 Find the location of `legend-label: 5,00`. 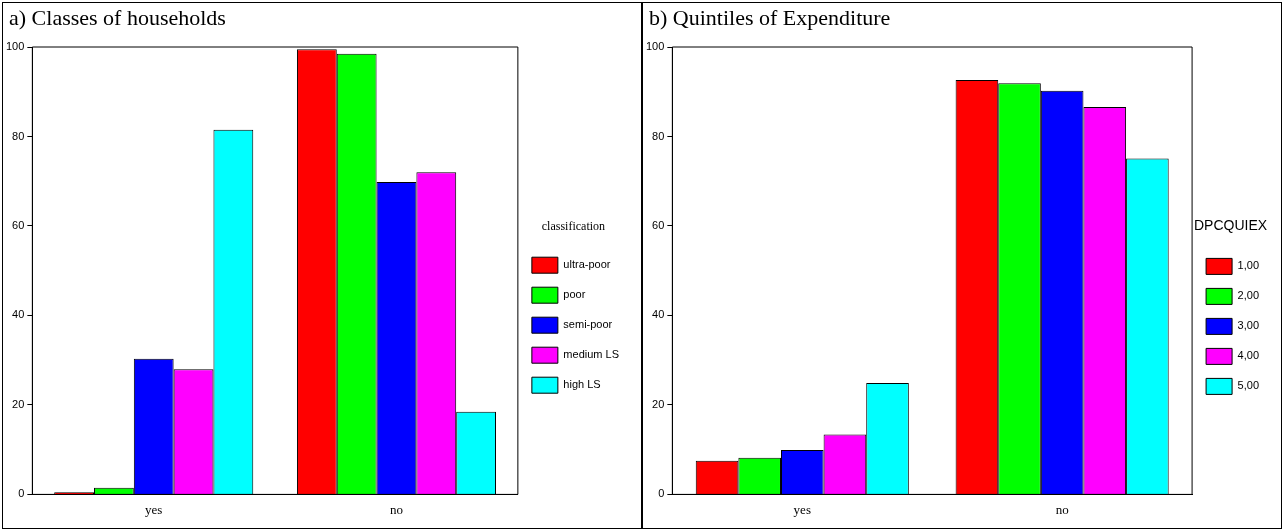

legend-label: 5,00 is located at coordinates (1248, 385).